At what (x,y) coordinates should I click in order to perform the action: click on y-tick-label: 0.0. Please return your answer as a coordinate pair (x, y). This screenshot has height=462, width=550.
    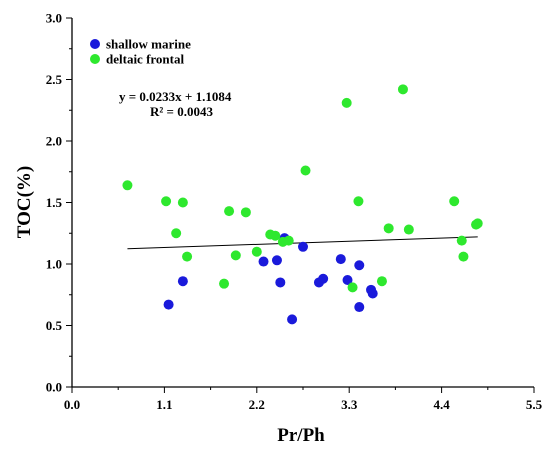
    Looking at the image, I should click on (54, 387).